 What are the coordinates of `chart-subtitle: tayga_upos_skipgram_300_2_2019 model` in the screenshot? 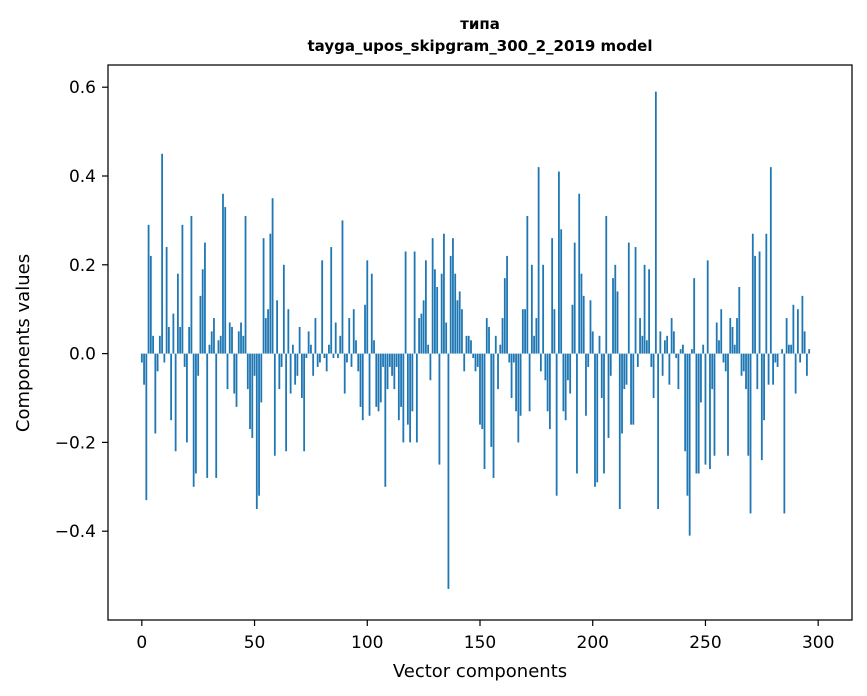 It's located at (480, 46).